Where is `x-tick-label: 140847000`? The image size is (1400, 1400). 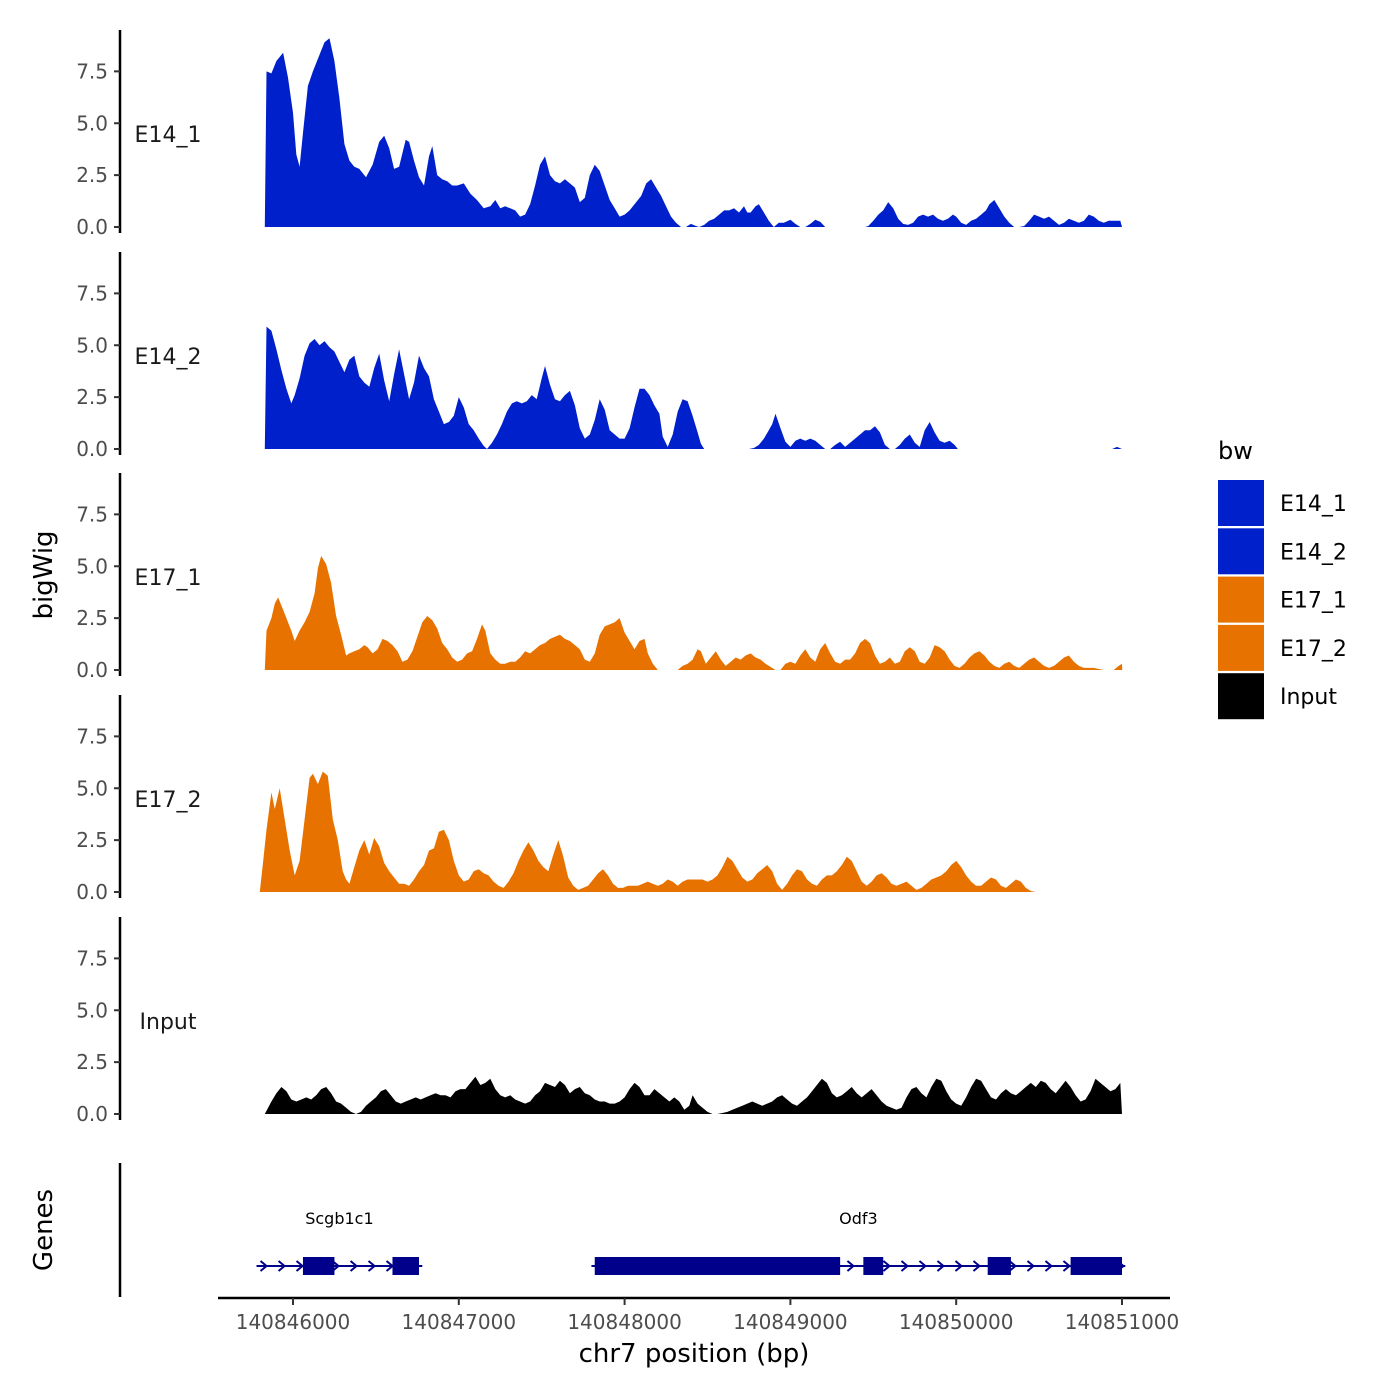 x-tick-label: 140847000 is located at coordinates (459, 1322).